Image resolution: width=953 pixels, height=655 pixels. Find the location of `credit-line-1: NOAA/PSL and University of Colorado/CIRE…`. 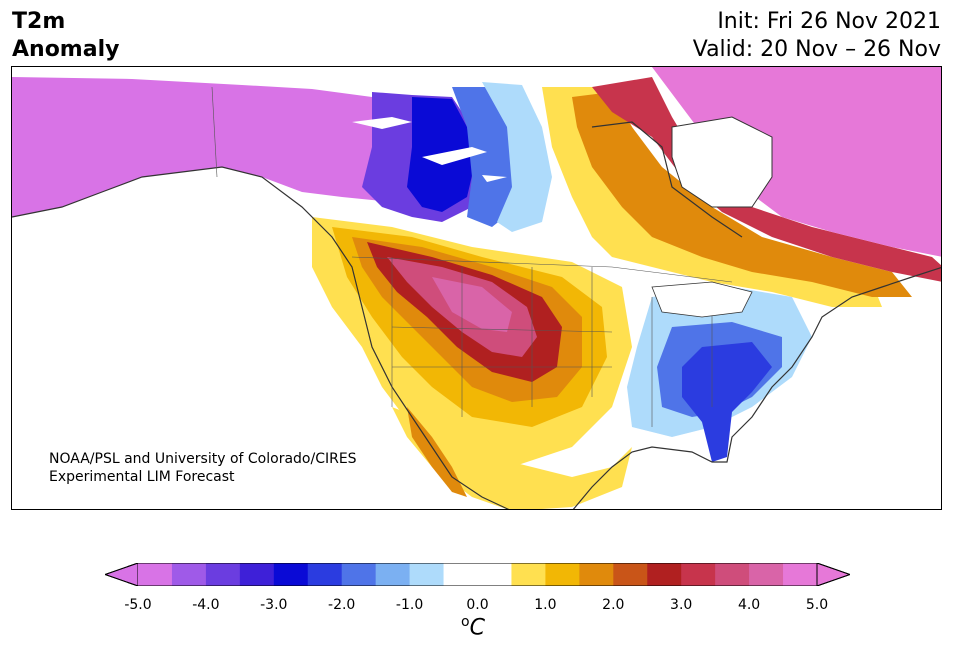

credit-line-1: NOAA/PSL and University of Colorado/CIRE… is located at coordinates (203, 459).